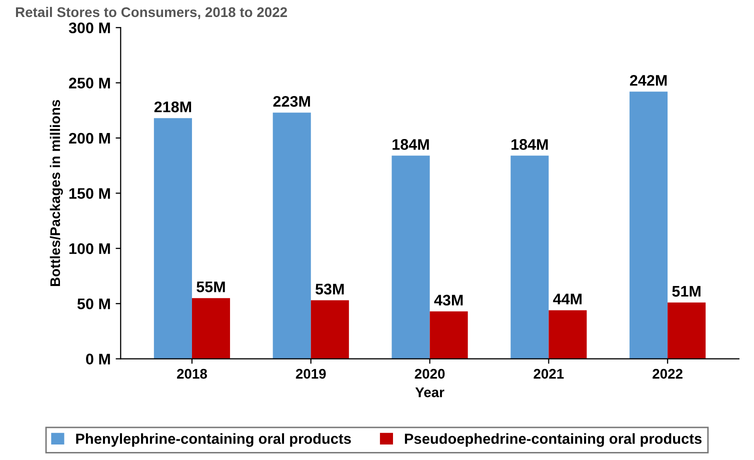 The width and height of the screenshot is (754, 460). I want to click on x-tick-label: 2021, so click(549, 373).